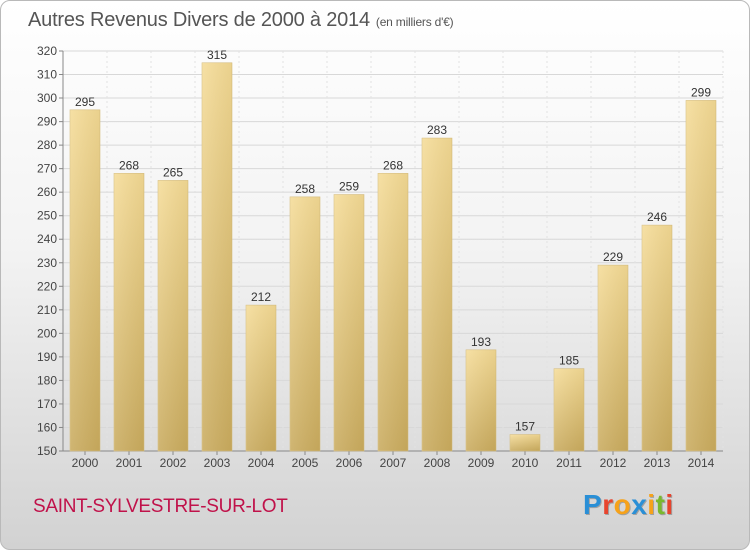 Image resolution: width=750 pixels, height=550 pixels. I want to click on x-tick-label: 2008, so click(437, 463).